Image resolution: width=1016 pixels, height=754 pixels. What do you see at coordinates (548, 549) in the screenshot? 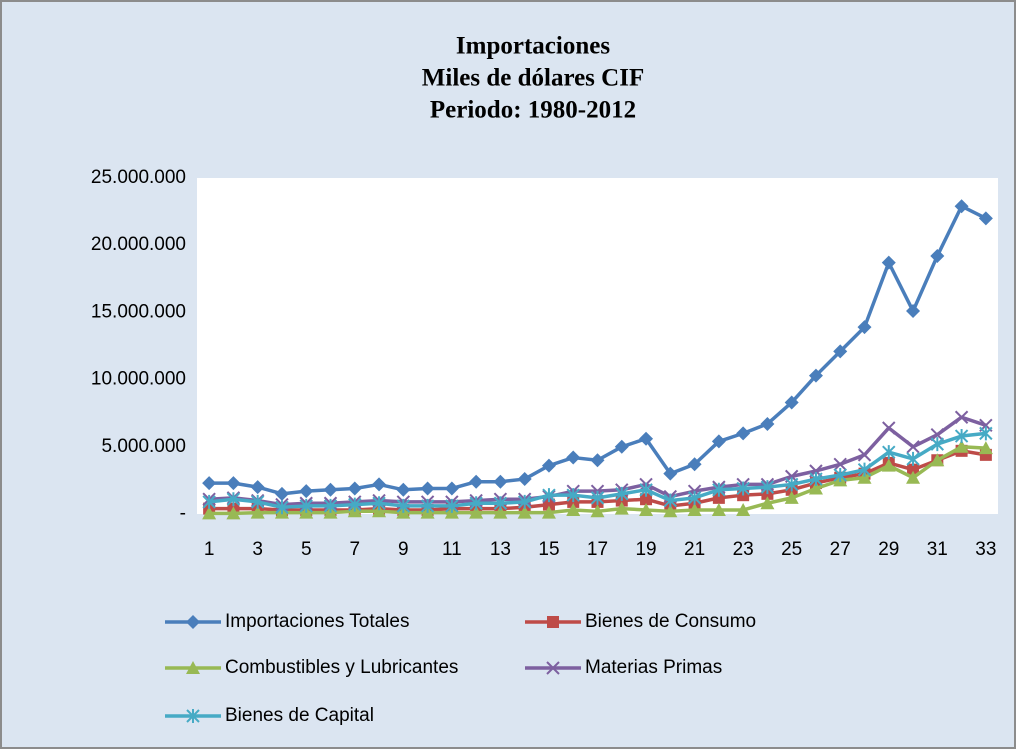
I see `x-tick-label: 15` at bounding box center [548, 549].